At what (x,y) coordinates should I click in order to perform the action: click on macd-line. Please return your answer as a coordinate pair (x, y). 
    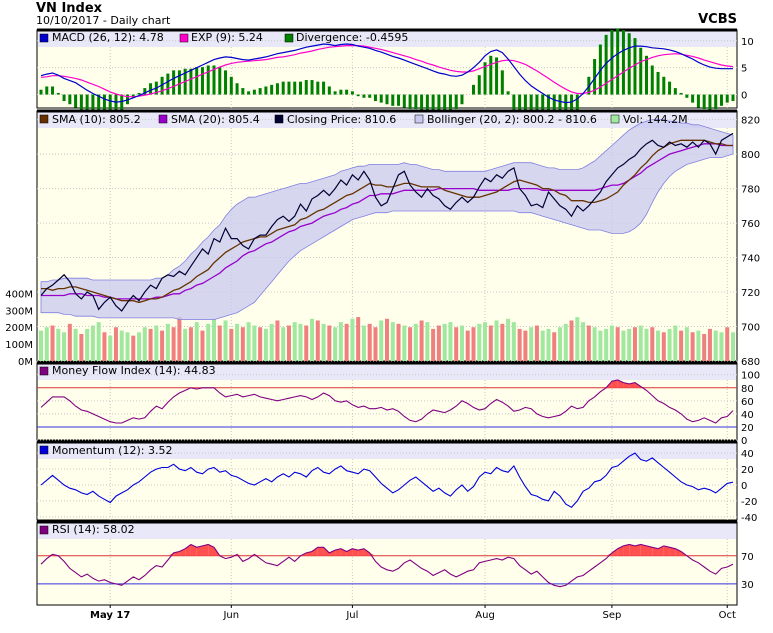
    Looking at the image, I should click on (386, 73).